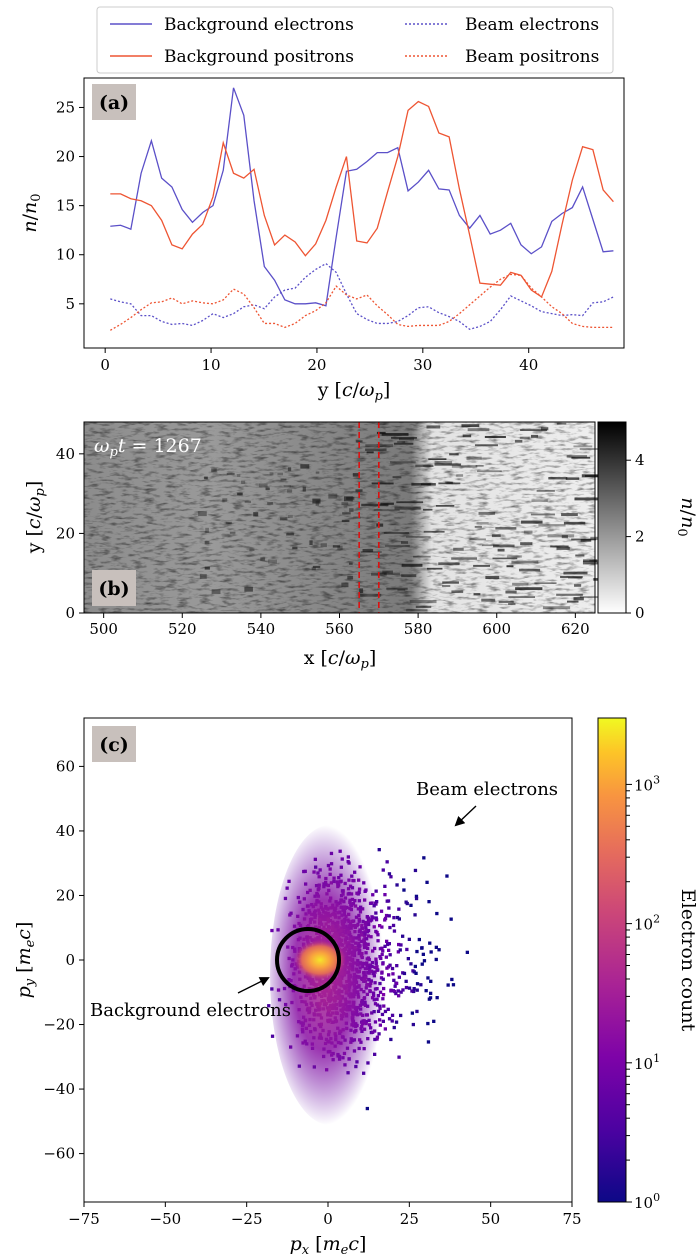 Image resolution: width=696 pixels, height=1260 pixels. What do you see at coordinates (31, 212) in the screenshot?
I see `panel-a-ylabel: n/n0` at bounding box center [31, 212].